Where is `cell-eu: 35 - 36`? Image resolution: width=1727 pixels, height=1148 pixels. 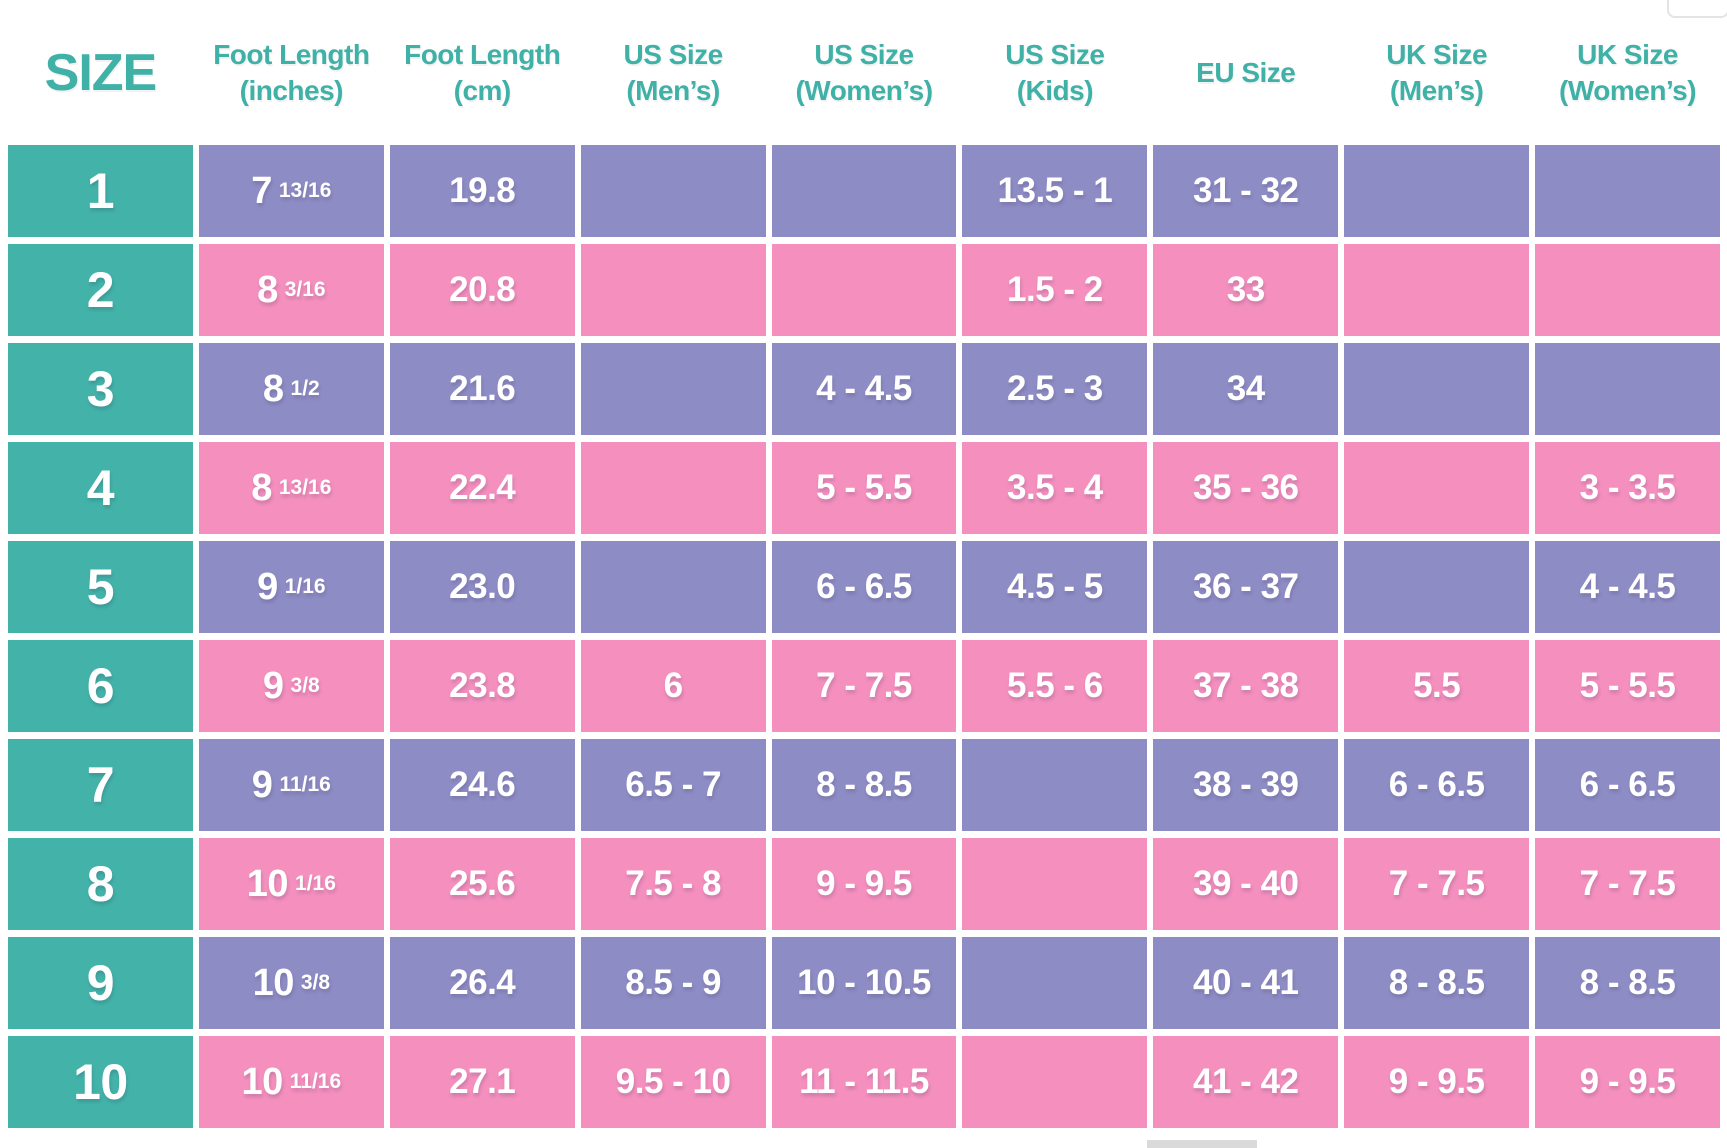
cell-eu: 35 - 36 is located at coordinates (1246, 488).